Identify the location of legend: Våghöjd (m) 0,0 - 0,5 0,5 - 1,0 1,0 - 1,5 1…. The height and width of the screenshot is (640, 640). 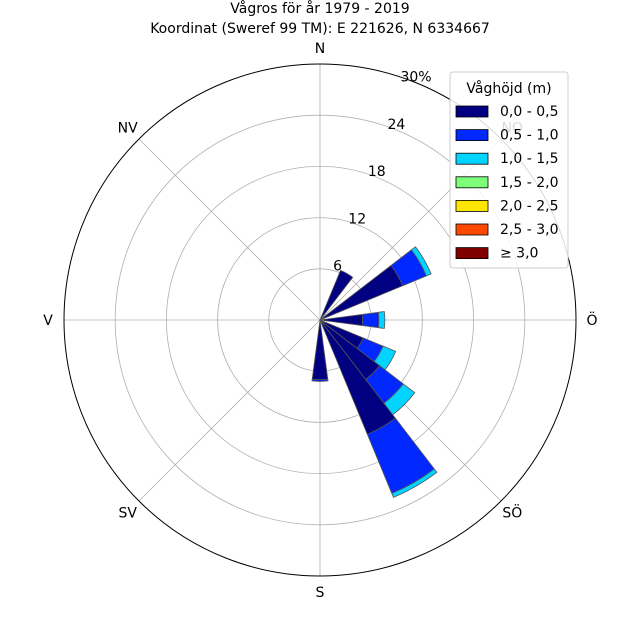
(509, 170).